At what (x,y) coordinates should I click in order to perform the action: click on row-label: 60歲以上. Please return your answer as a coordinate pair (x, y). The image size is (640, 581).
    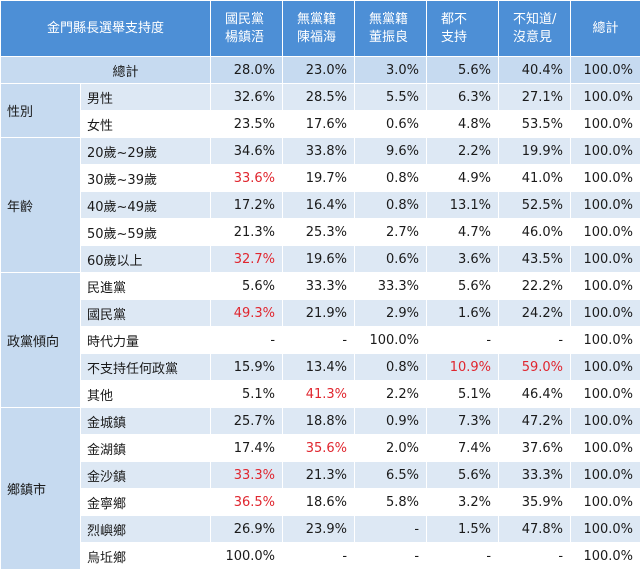
    Looking at the image, I should click on (145, 259).